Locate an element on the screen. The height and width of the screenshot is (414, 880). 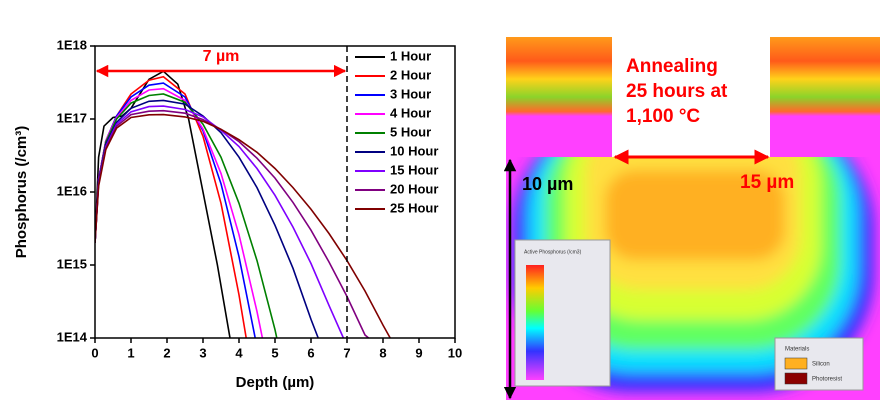
depth-label: 10 µm is located at coordinates (547, 184).